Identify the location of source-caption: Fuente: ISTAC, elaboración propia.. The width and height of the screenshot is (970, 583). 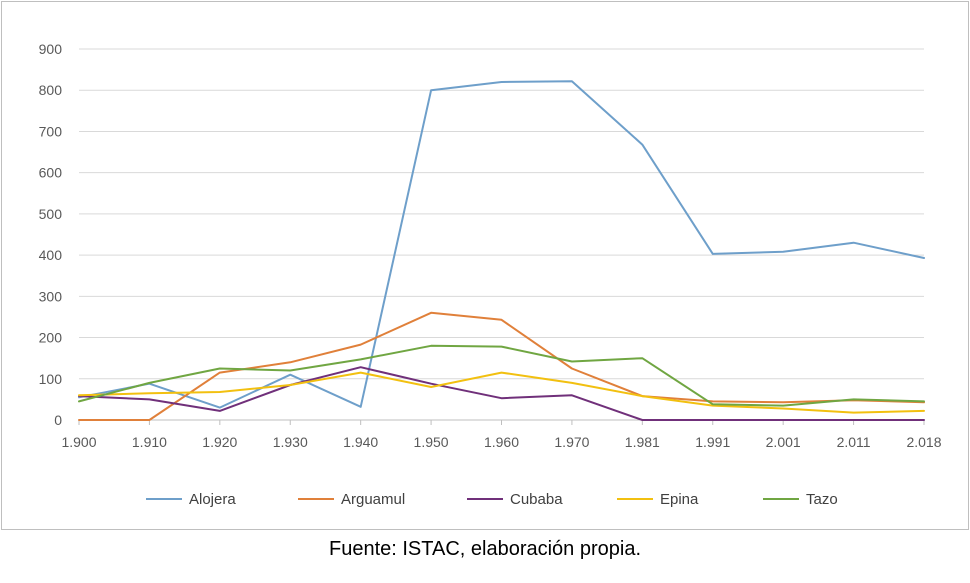
(485, 549).